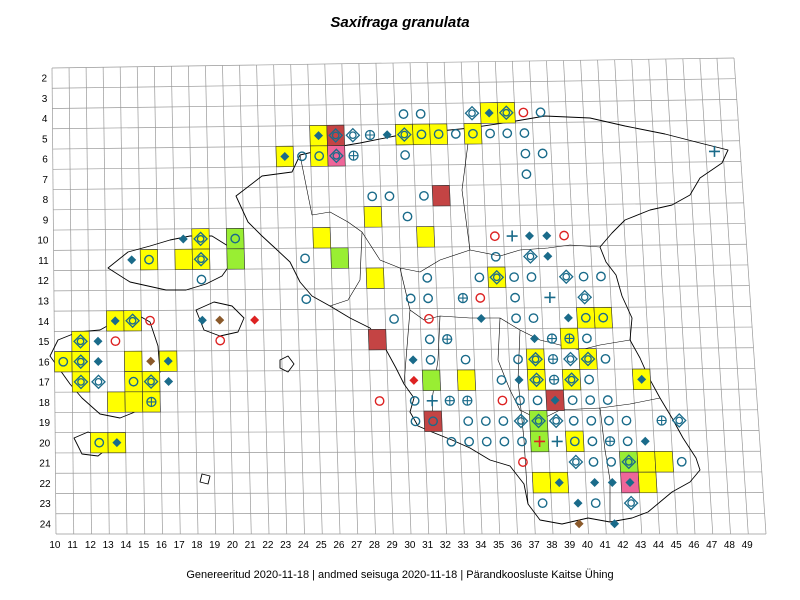  I want to click on x-tick-label: 12, so click(91, 545).